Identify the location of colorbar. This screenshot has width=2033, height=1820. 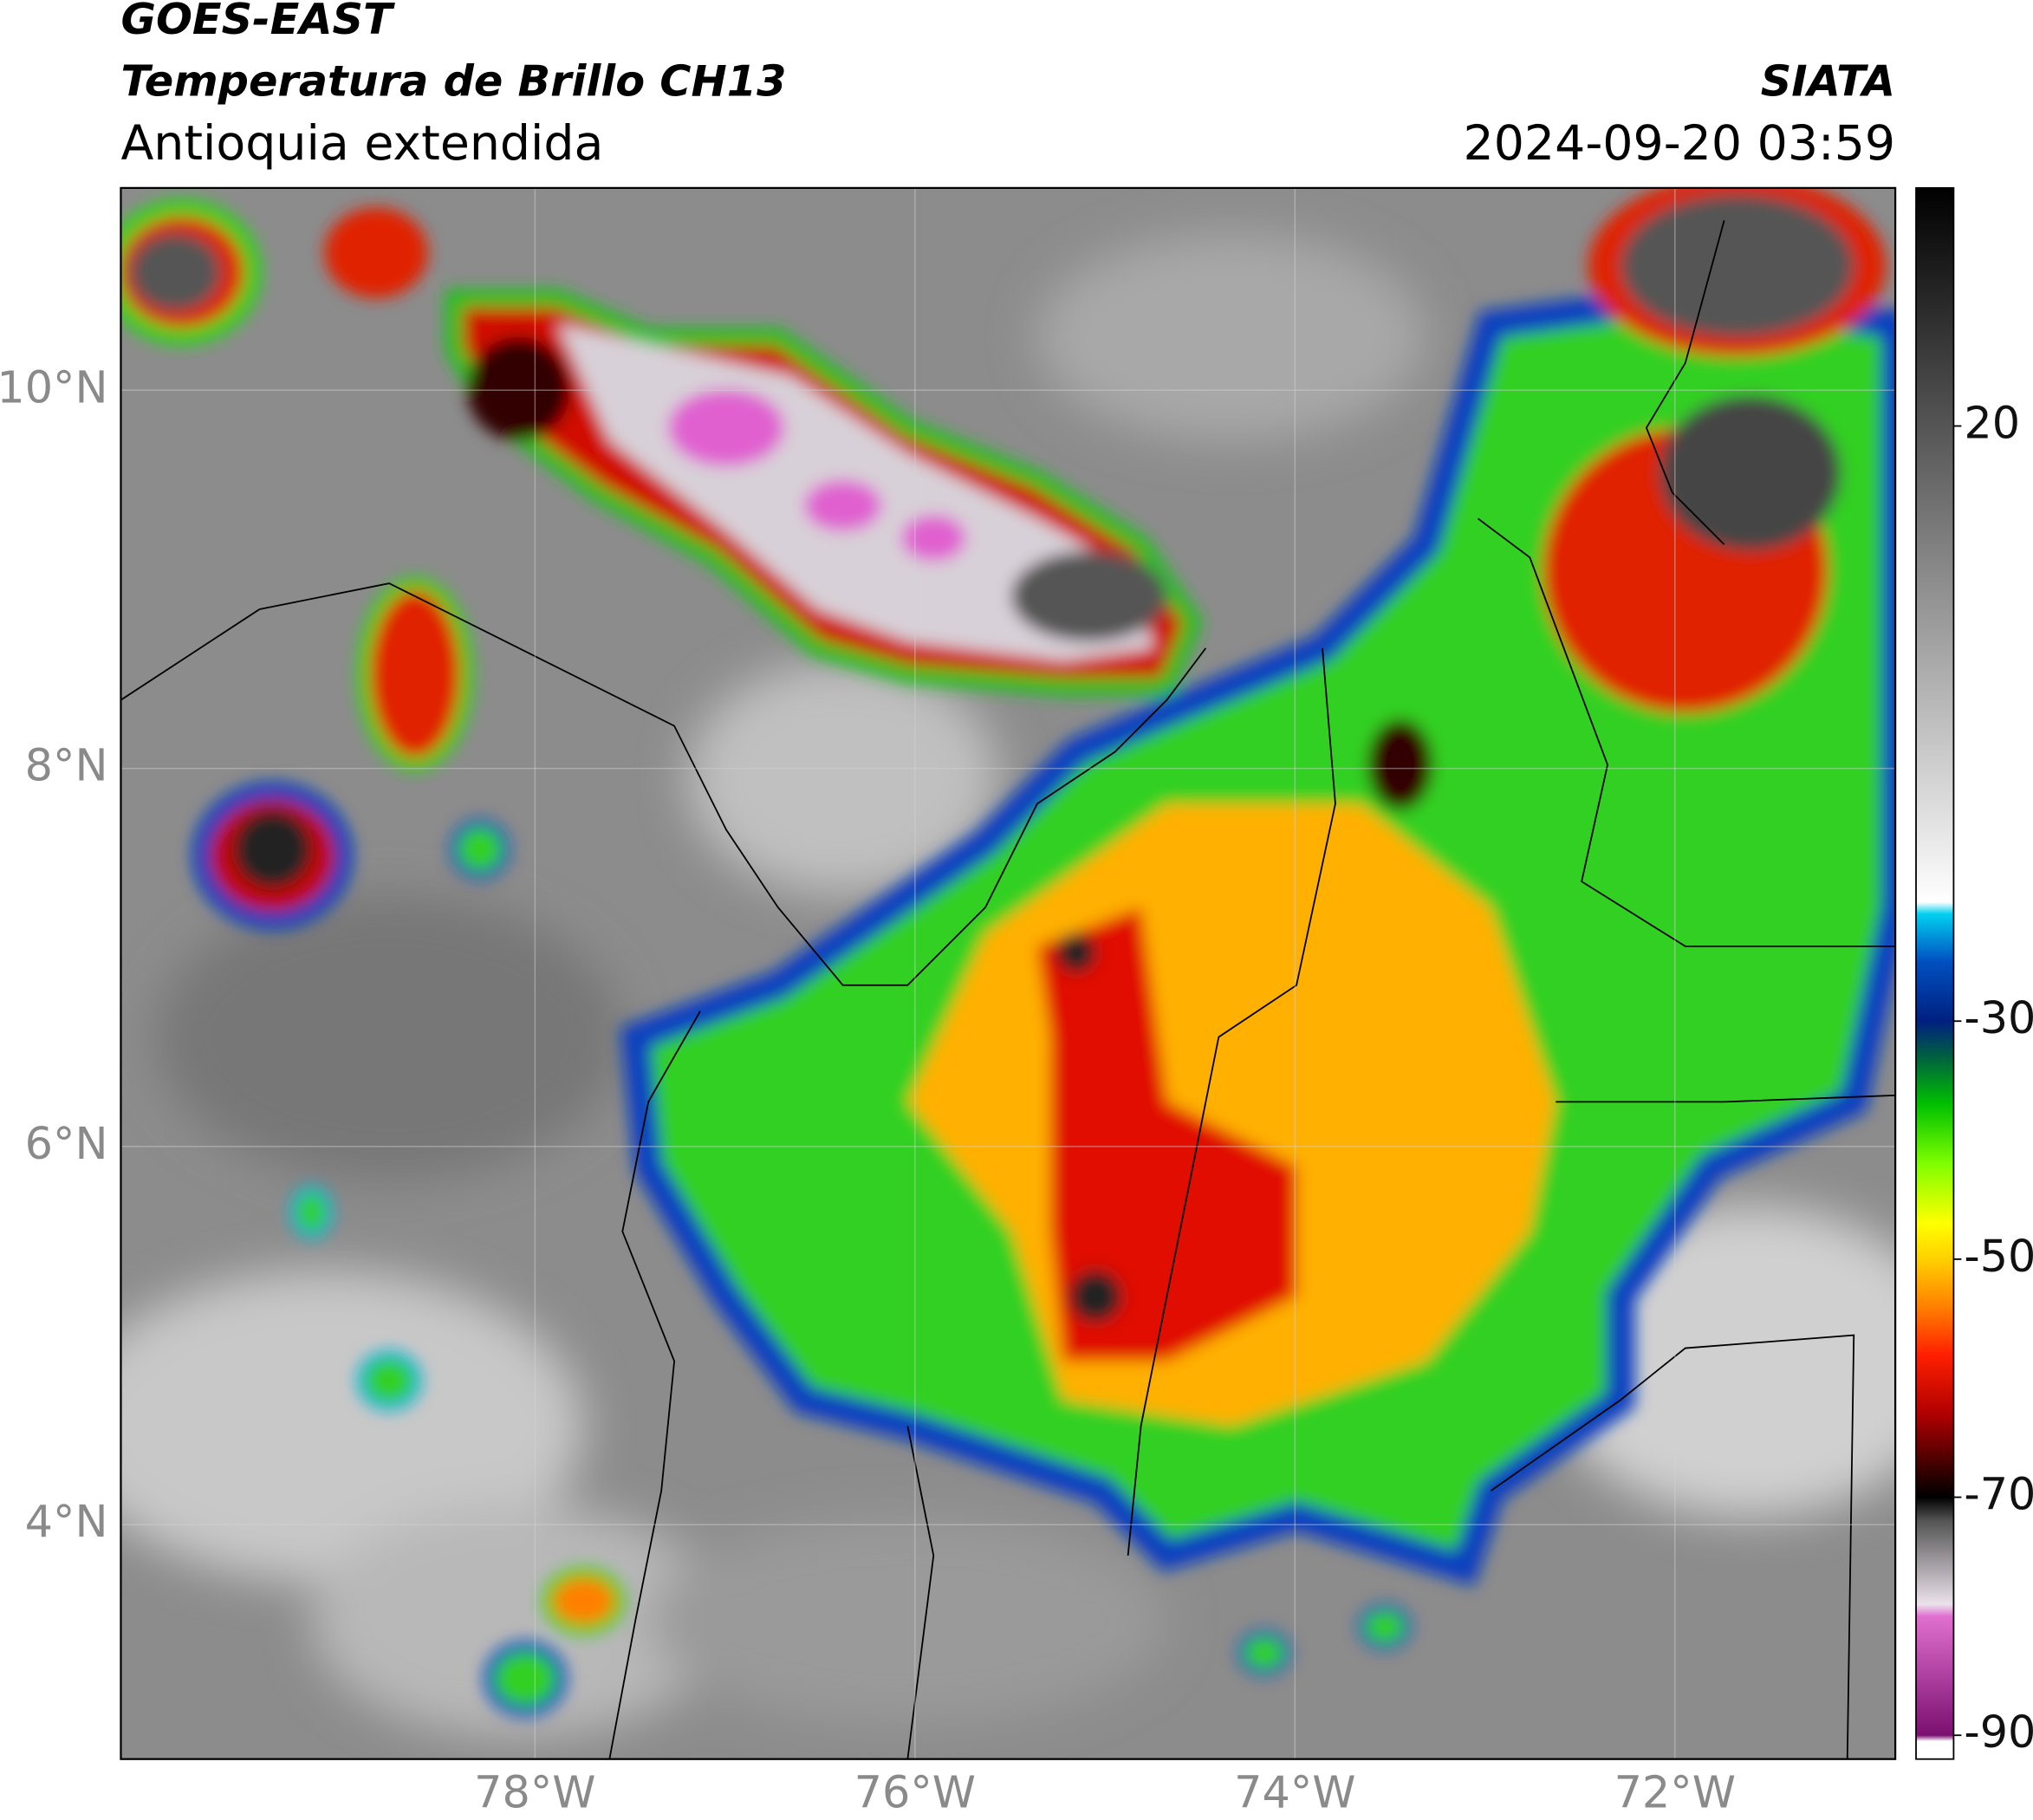
(1935, 973).